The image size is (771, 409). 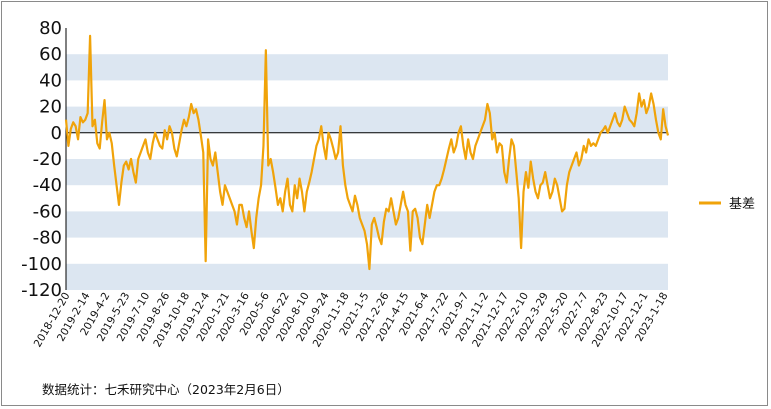 I want to click on y-tick-label: 80, so click(x=50, y=28).